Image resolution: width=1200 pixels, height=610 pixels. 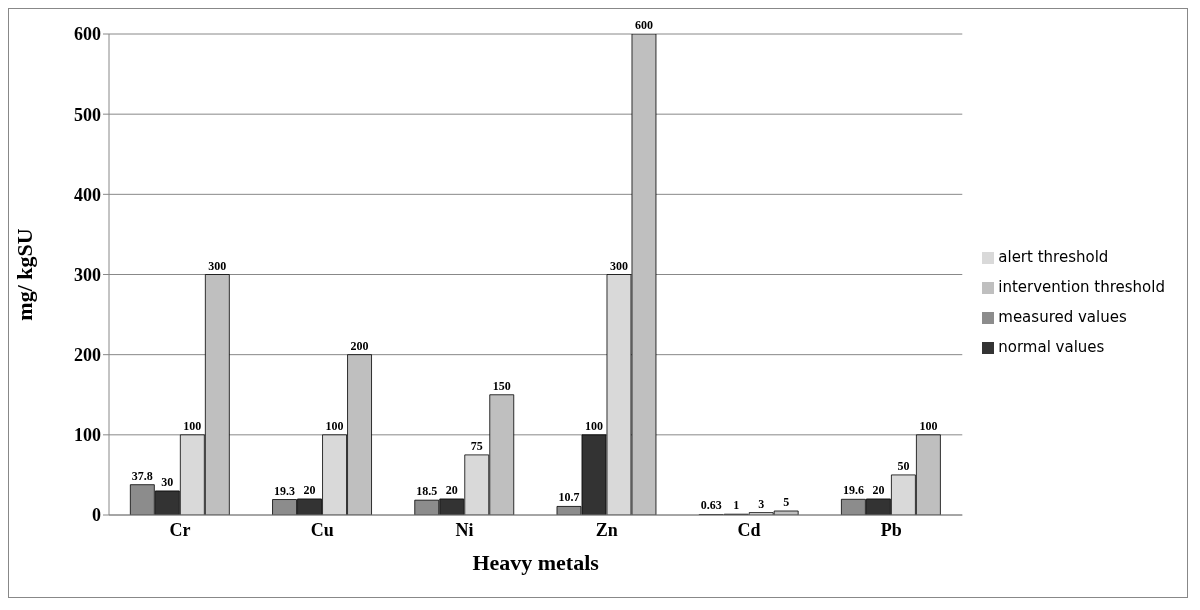 What do you see at coordinates (736, 505) in the screenshot?
I see `data-label: 1` at bounding box center [736, 505].